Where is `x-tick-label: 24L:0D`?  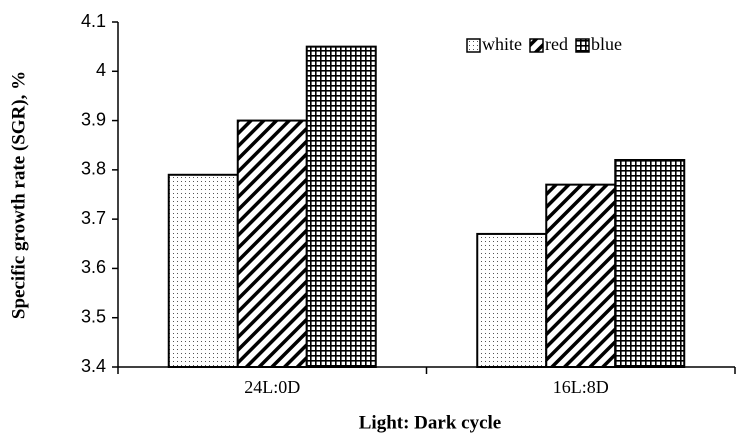
x-tick-label: 24L:0D is located at coordinates (272, 387).